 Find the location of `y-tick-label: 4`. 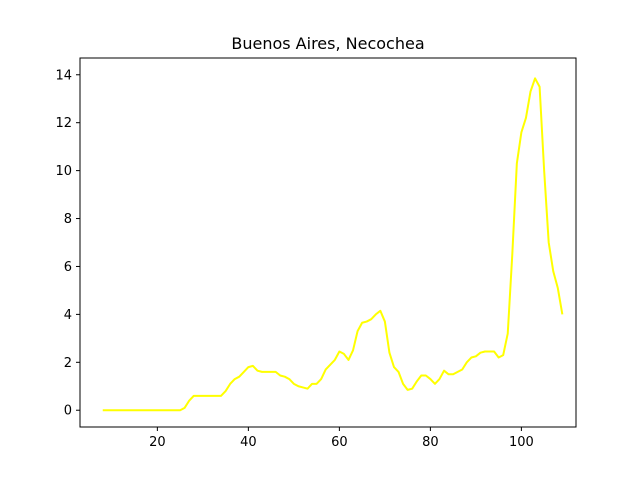

y-tick-label: 4 is located at coordinates (68, 315).